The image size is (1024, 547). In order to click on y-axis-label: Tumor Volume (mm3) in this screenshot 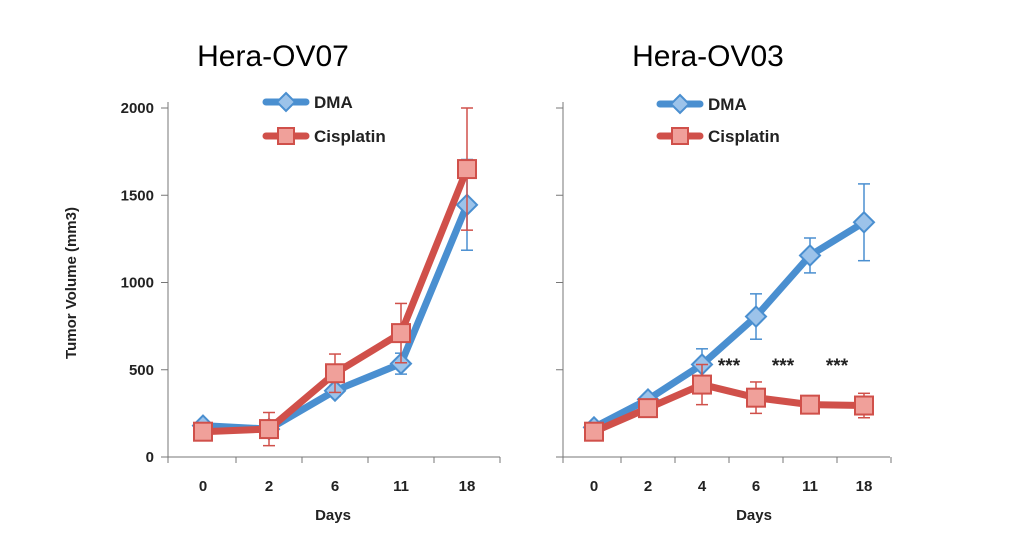, I will do `click(71, 283)`.